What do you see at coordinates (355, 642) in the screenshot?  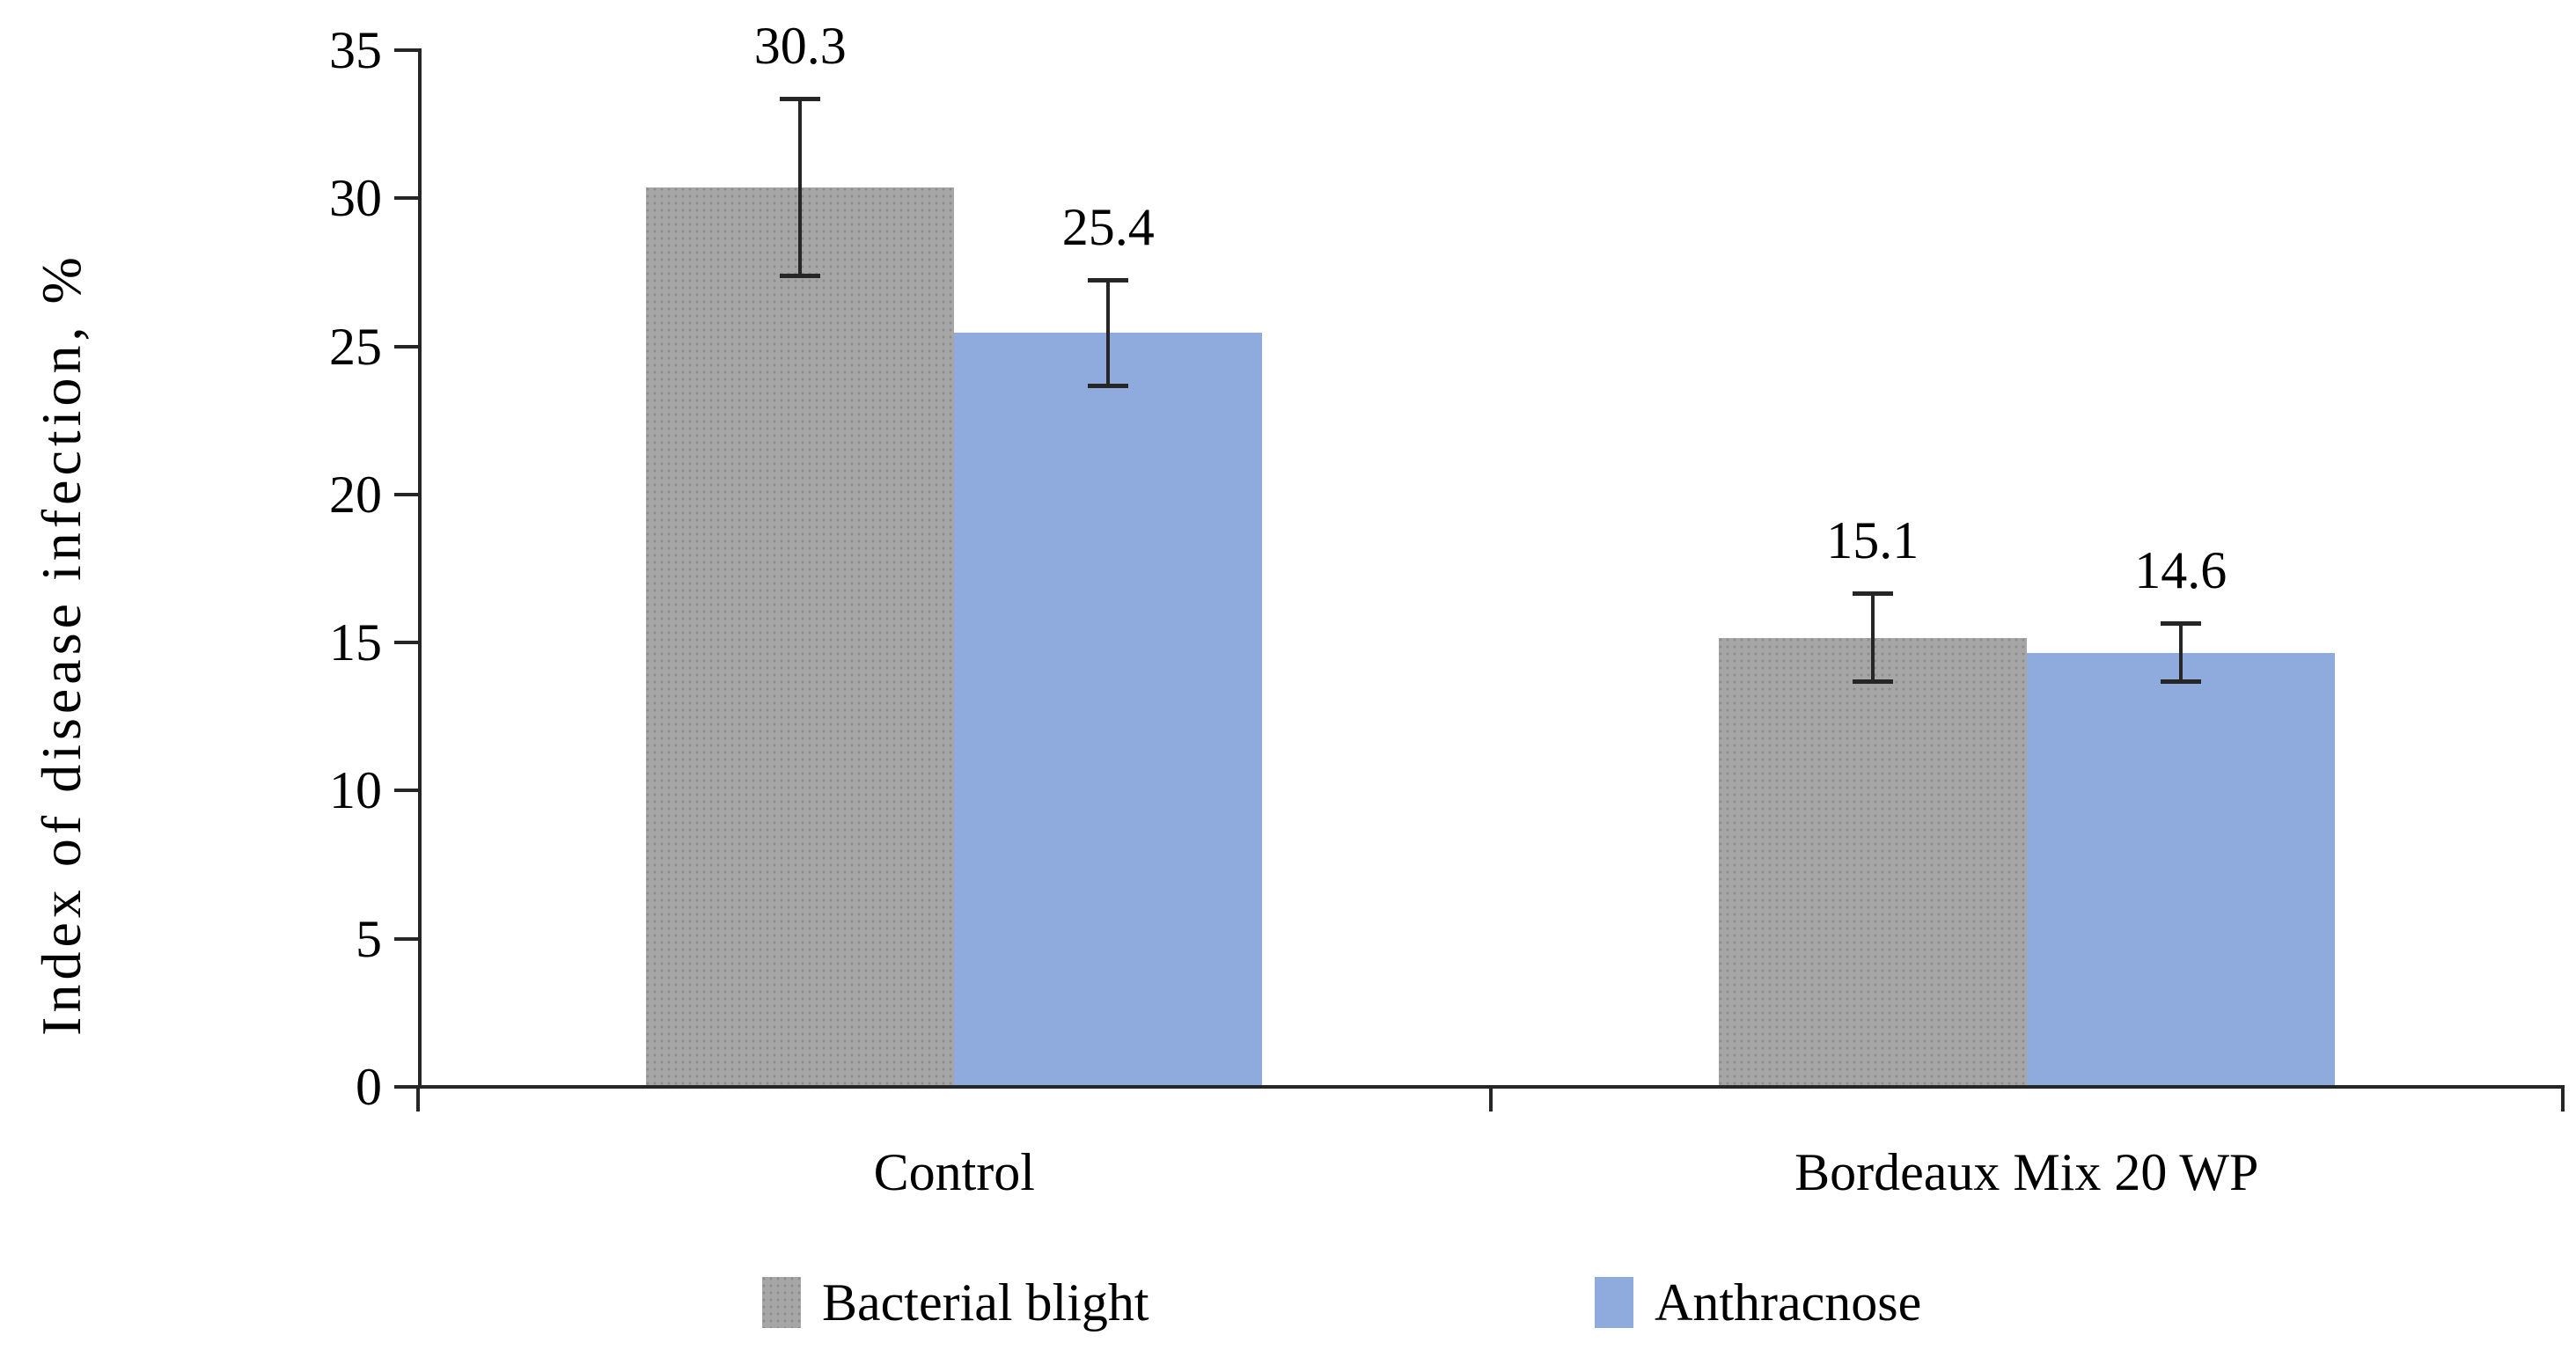 I see `y-tick-label: 15` at bounding box center [355, 642].